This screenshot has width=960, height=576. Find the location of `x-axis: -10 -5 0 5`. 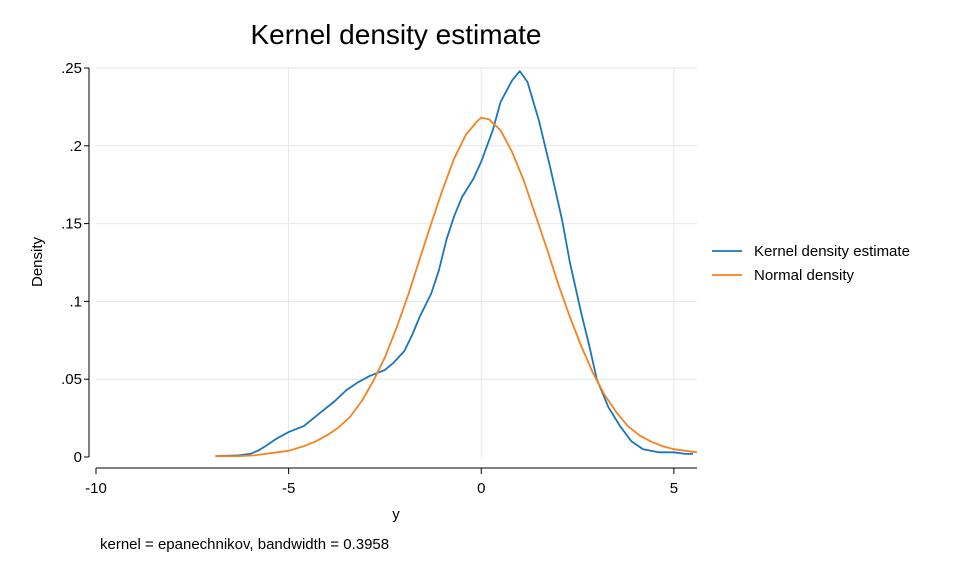

x-axis: -10 -5 0 5 is located at coordinates (391, 482).